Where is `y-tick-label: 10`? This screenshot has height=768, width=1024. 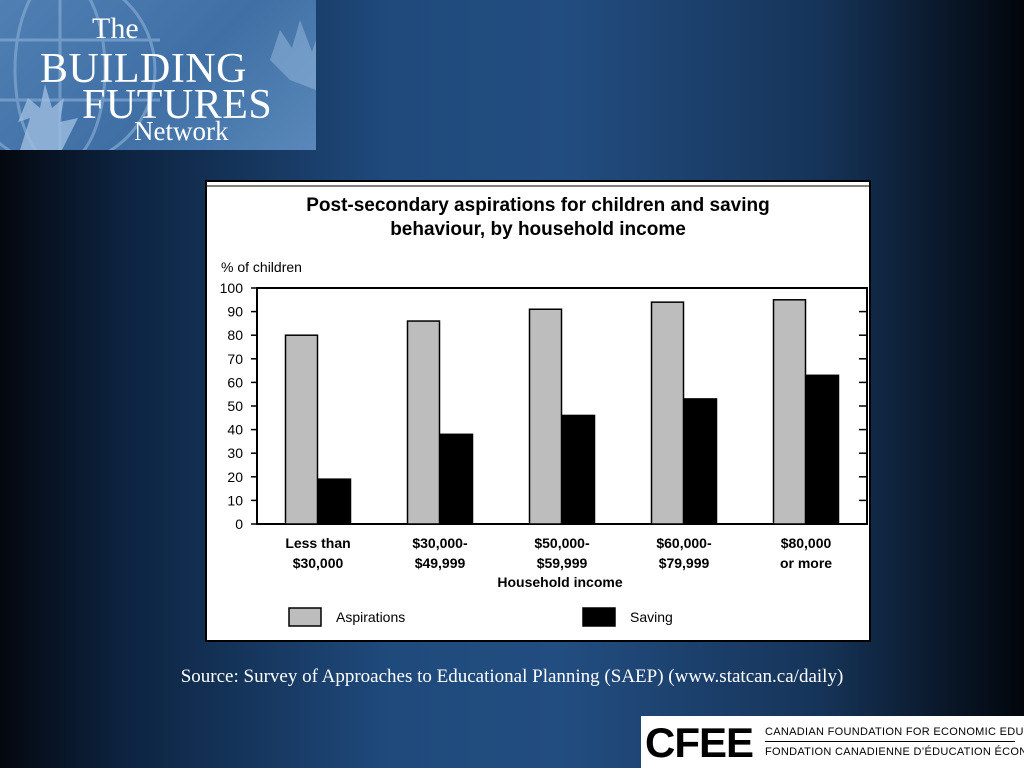 y-tick-label: 10 is located at coordinates (235, 500).